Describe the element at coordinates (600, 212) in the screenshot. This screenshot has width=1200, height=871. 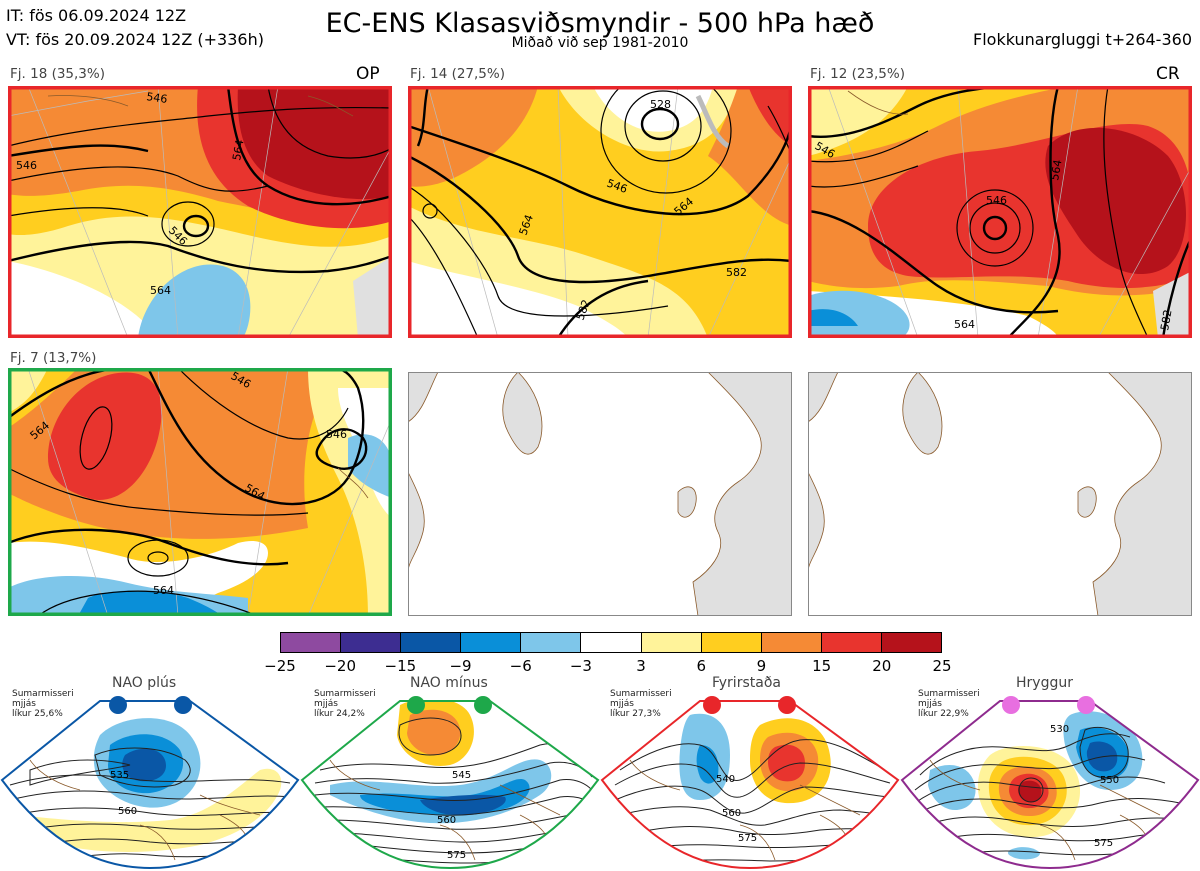
I see `cluster-map-2: 528 546 564 564 582 582` at that location.